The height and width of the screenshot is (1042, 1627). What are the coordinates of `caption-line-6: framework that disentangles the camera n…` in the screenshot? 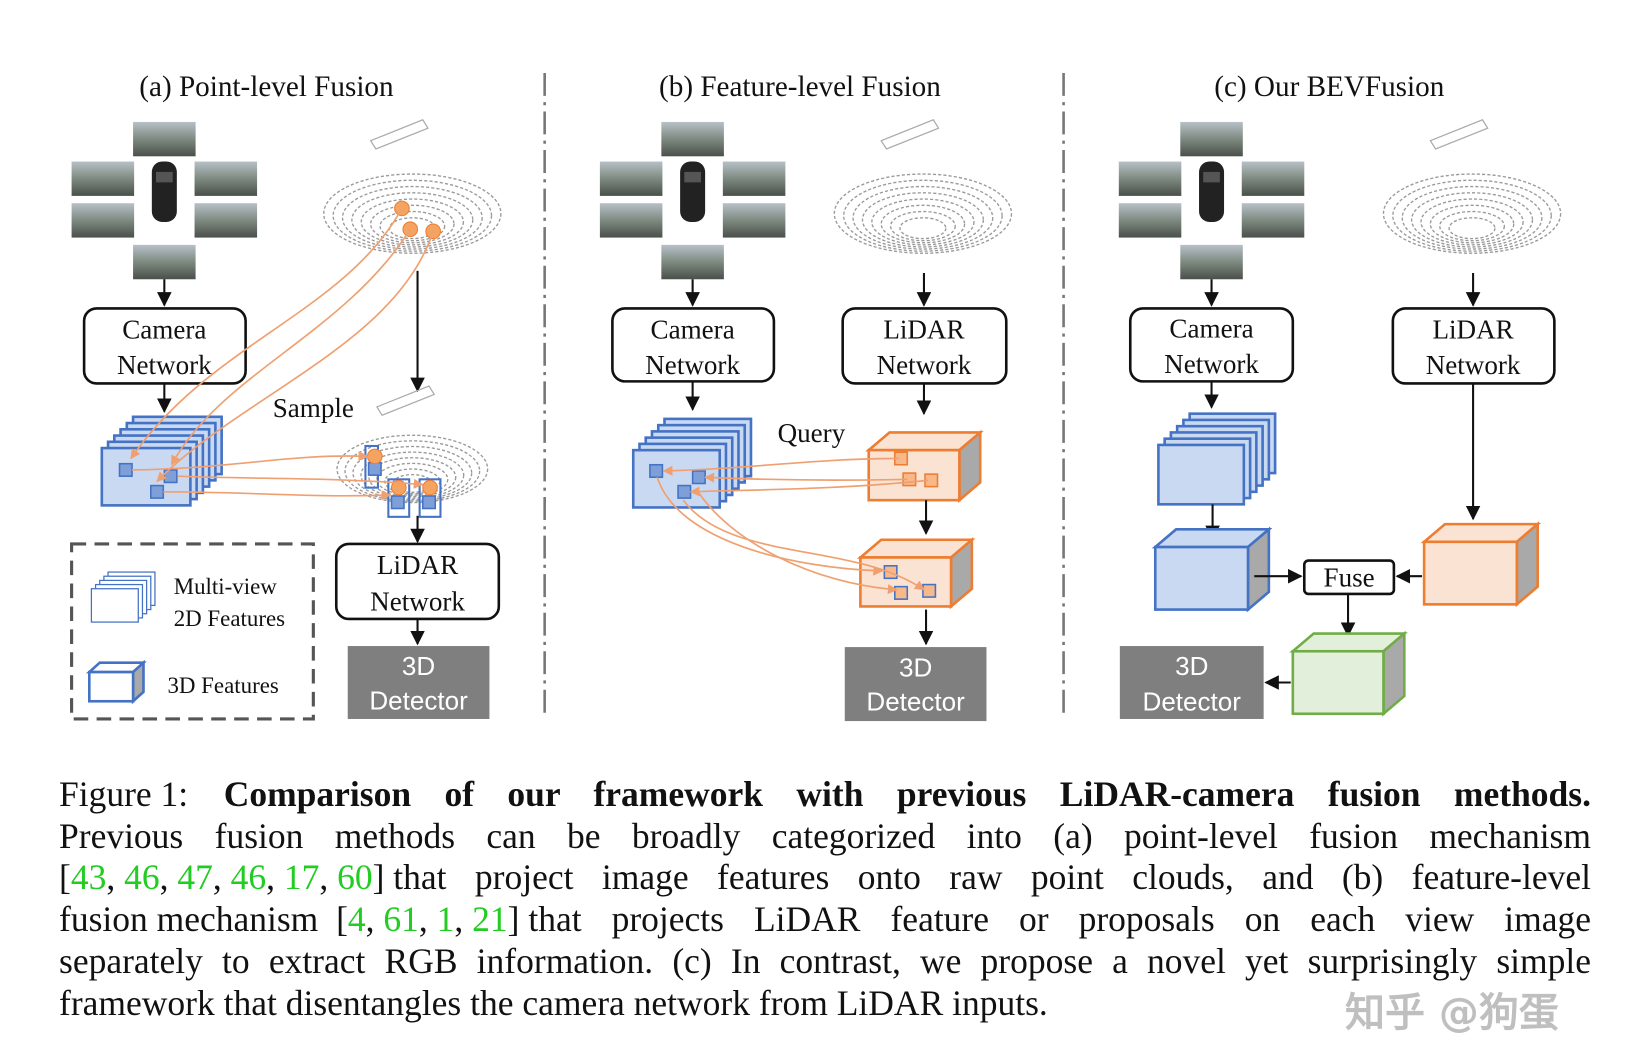 It's located at (553, 1002).